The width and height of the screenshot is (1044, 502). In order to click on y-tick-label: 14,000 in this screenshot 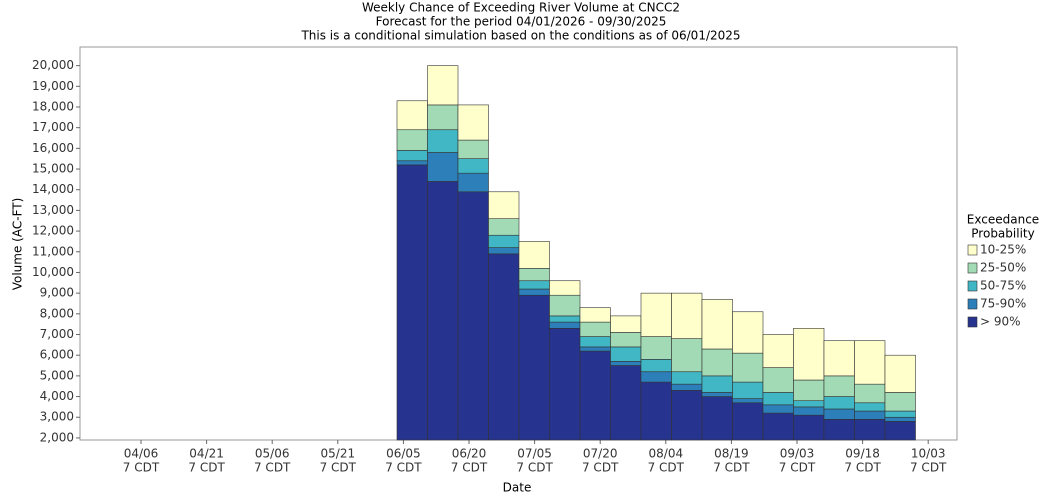, I will do `click(53, 189)`.